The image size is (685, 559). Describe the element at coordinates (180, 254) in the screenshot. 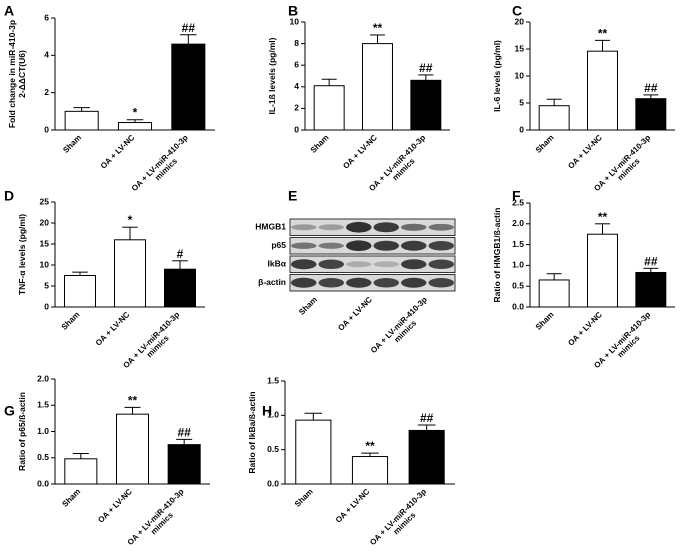

I see `significance-label: #` at that location.